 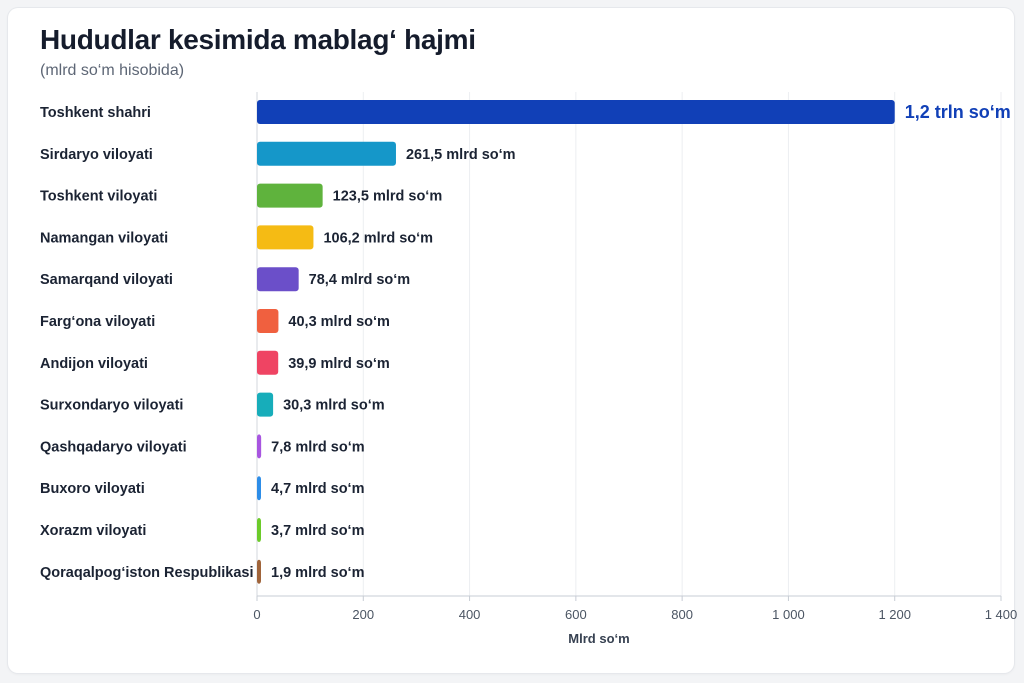 What do you see at coordinates (788, 614) in the screenshot?
I see `x-tick-label: 1 000` at bounding box center [788, 614].